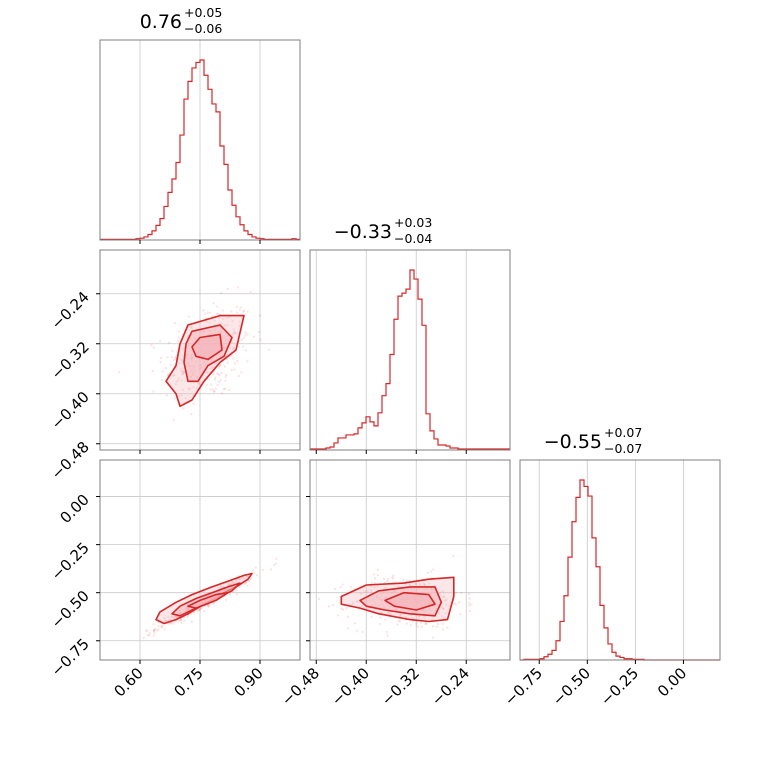 The image size is (760, 760). Describe the element at coordinates (413, 238) in the screenshot. I see `title-minus-error: −0.04` at that location.